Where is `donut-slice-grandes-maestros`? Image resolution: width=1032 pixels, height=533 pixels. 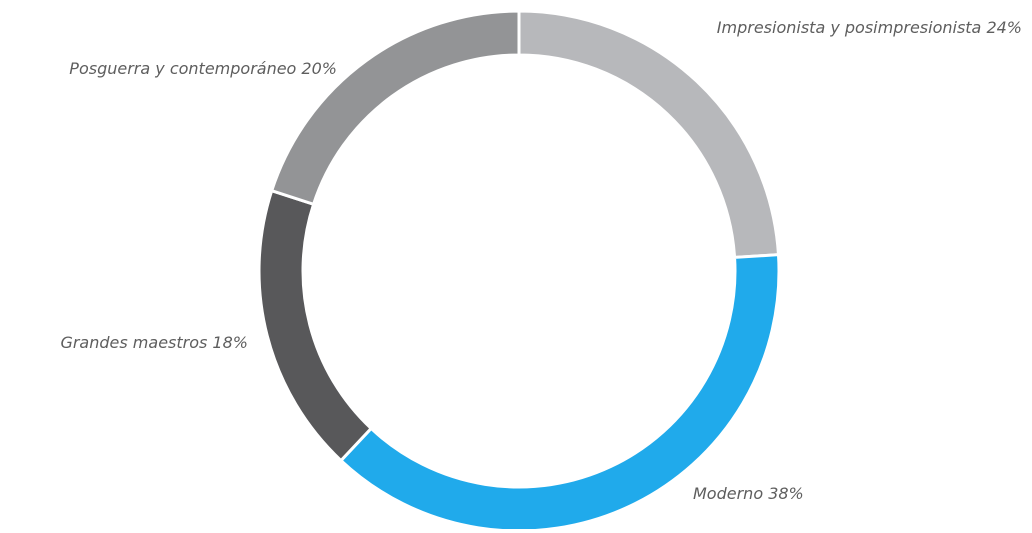
donut-slice-grandes-maestros is located at coordinates (315, 325).